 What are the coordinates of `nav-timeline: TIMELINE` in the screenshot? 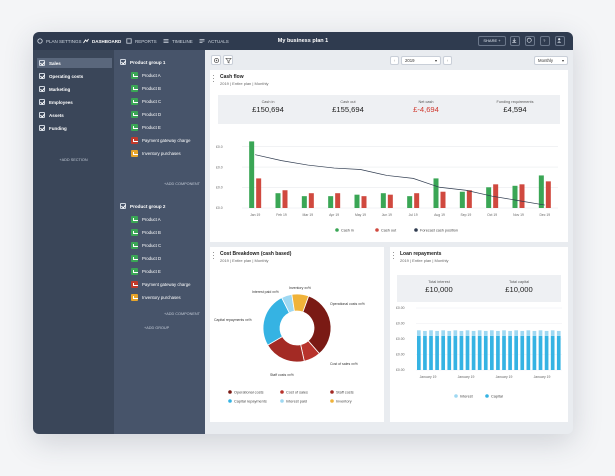 It's located at (178, 41).